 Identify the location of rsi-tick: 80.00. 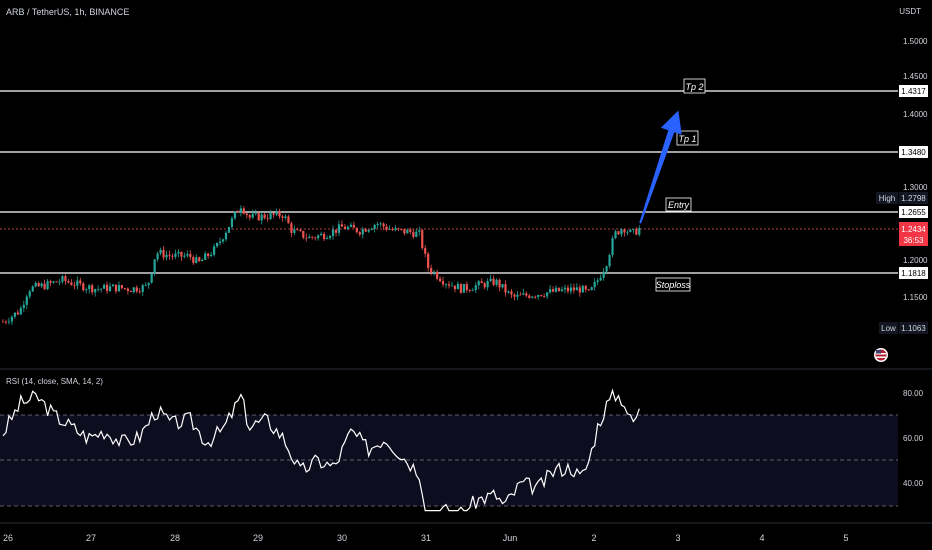
(913, 393).